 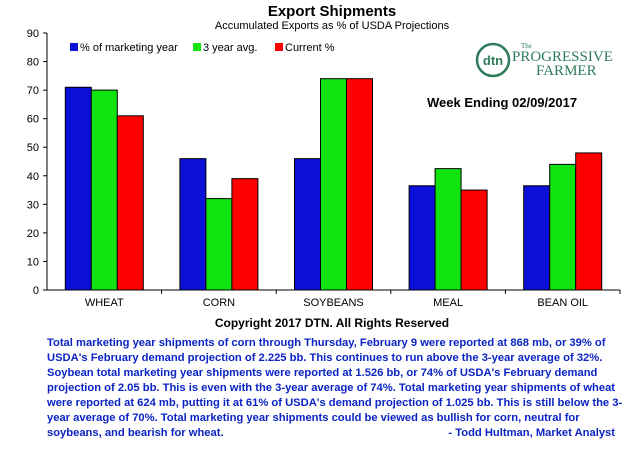 What do you see at coordinates (33, 34) in the screenshot?
I see `y-tick-label: 90` at bounding box center [33, 34].